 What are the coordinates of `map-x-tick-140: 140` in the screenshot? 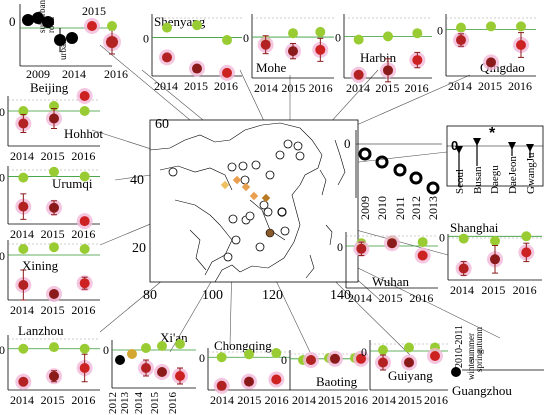 It's located at (340, 295).